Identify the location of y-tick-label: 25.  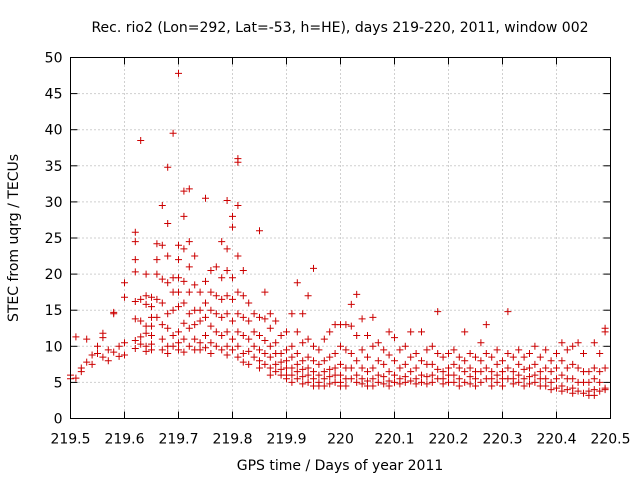
(54, 239).